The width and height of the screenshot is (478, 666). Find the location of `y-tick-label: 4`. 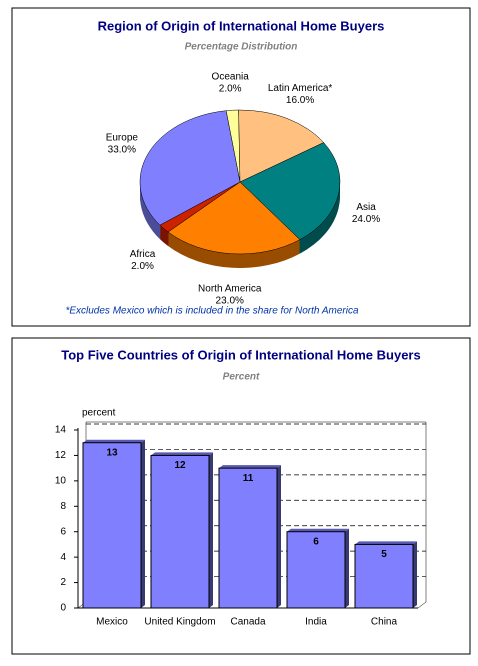

y-tick-label: 4 is located at coordinates (63, 557).